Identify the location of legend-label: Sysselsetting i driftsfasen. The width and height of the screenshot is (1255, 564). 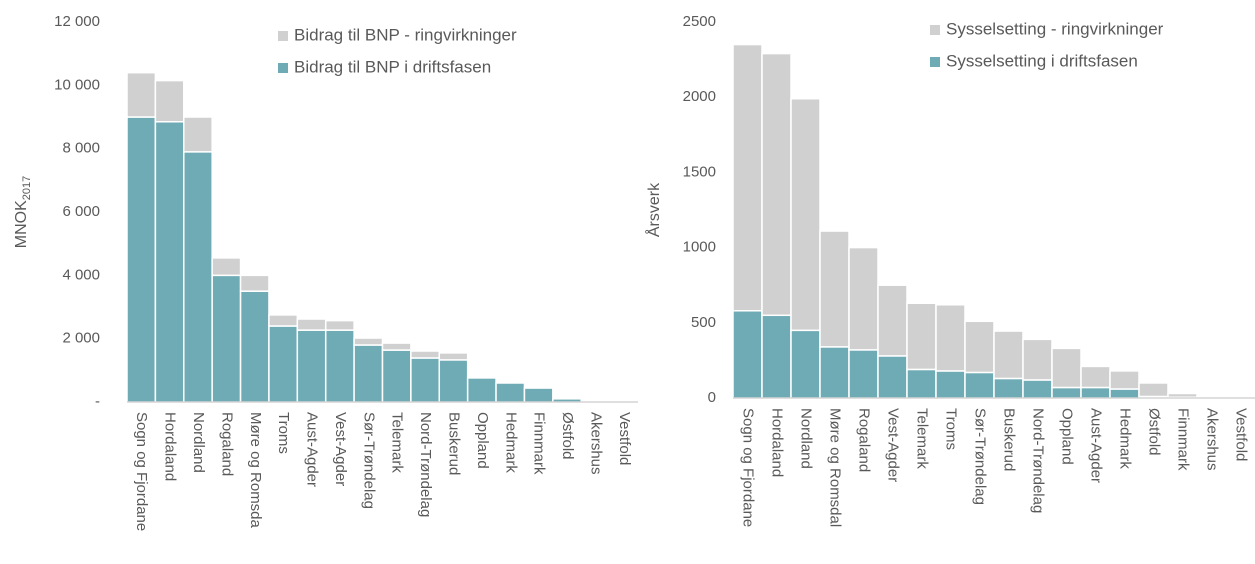
(1042, 60).